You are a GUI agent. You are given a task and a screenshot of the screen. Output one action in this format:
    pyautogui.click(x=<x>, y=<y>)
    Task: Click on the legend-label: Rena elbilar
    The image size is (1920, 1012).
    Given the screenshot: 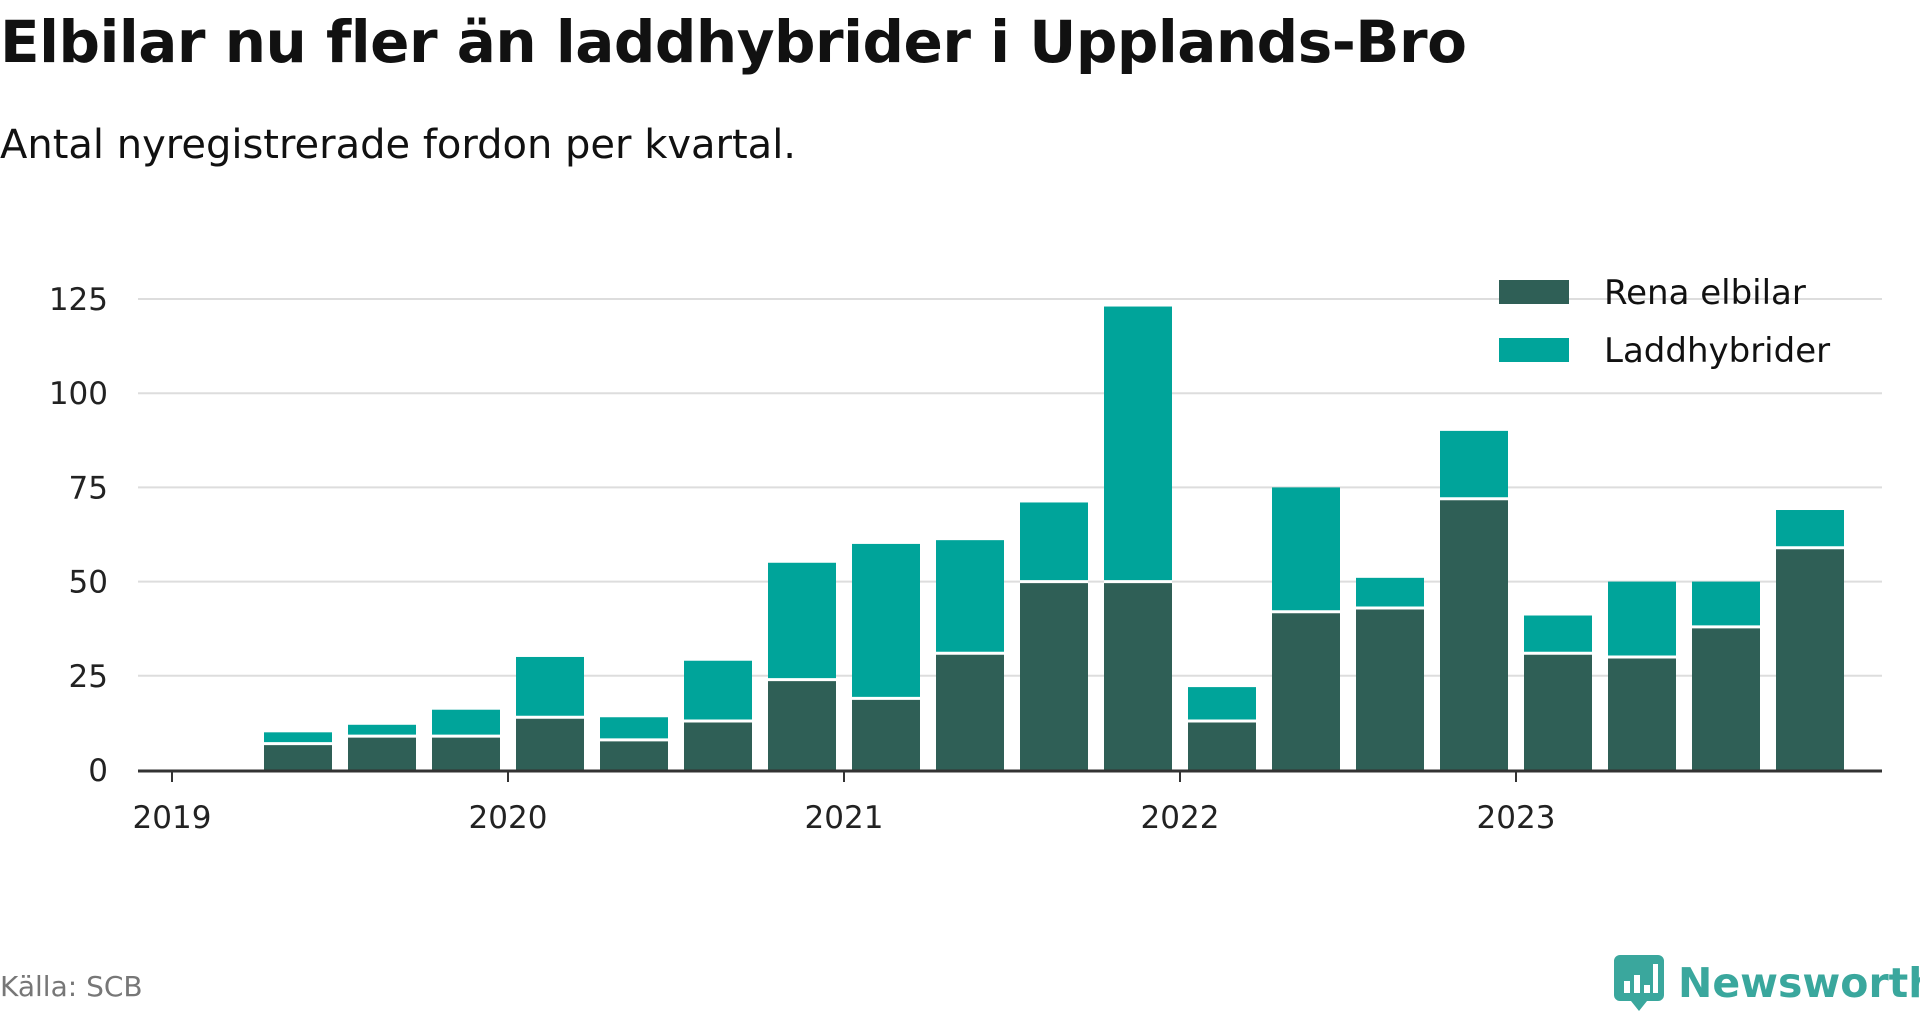 What is the action you would take?
    pyautogui.click(x=1705, y=293)
    